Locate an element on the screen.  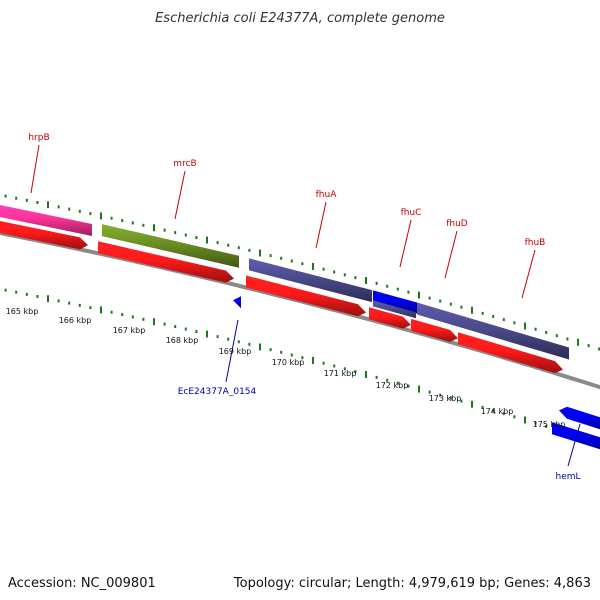
gene-label-fhuD: fhuD is located at coordinates (457, 224).